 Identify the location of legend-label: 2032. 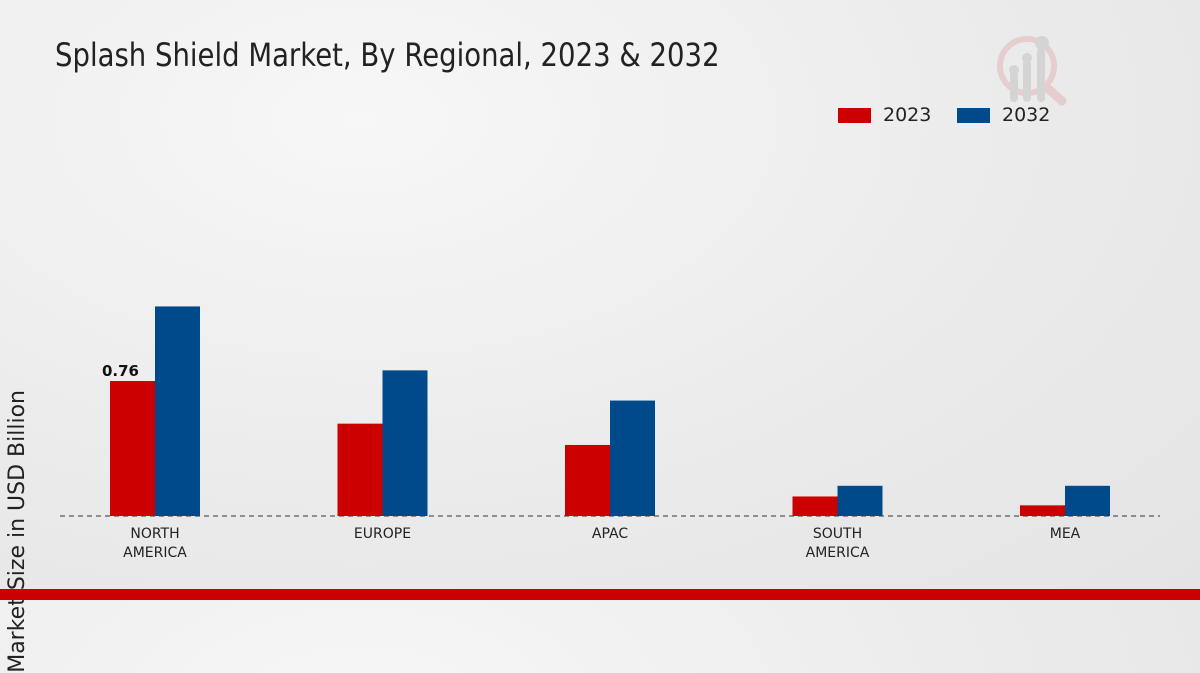
(1026, 115).